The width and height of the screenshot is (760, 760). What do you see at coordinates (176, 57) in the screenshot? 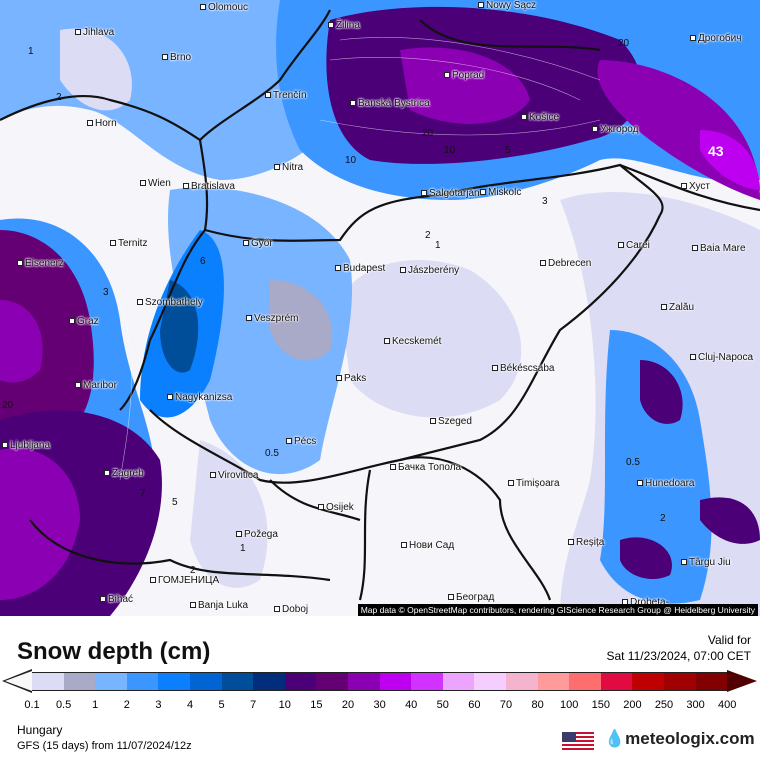
I see `city-label: Brno` at bounding box center [176, 57].